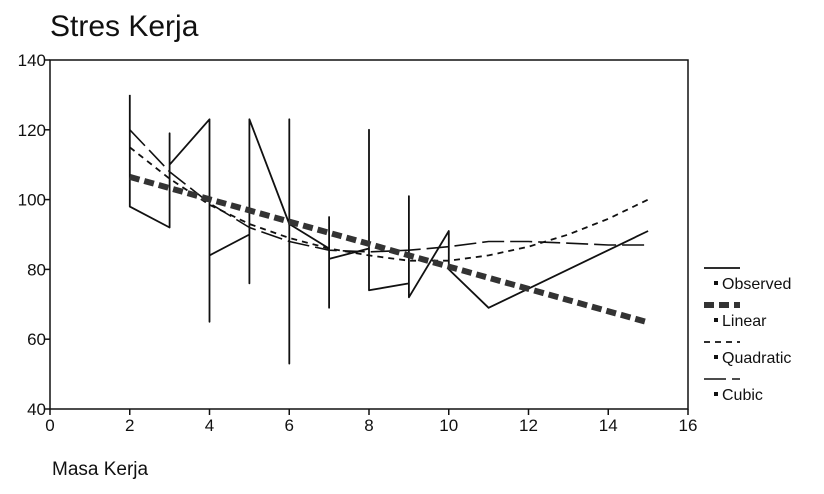 This screenshot has height=494, width=824. What do you see at coordinates (747, 335) in the screenshot?
I see `legend: Observed Linear Quadratic Cubic` at bounding box center [747, 335].